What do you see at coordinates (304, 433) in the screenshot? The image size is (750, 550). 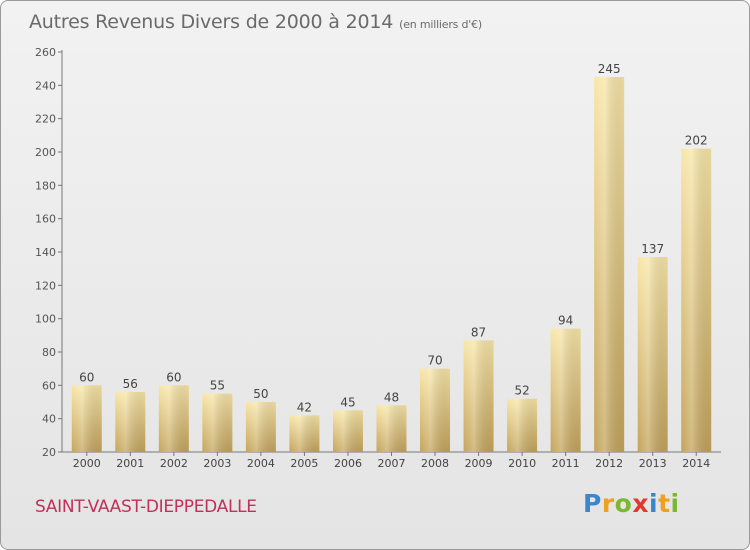 I see `bar-sheen-2005` at bounding box center [304, 433].